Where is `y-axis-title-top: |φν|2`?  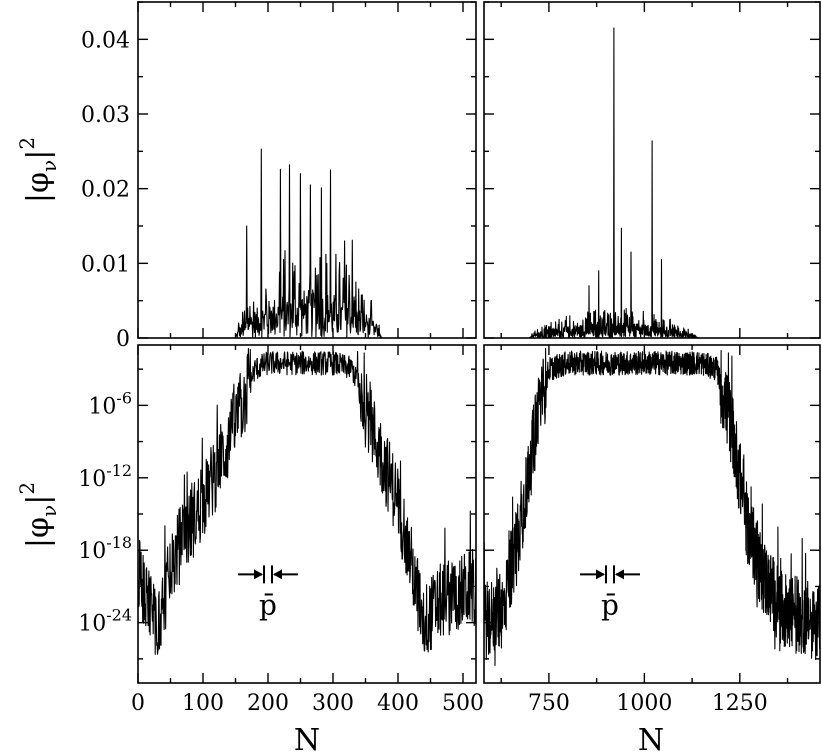 y-axis-title-top: |φν|2 is located at coordinates (38, 170).